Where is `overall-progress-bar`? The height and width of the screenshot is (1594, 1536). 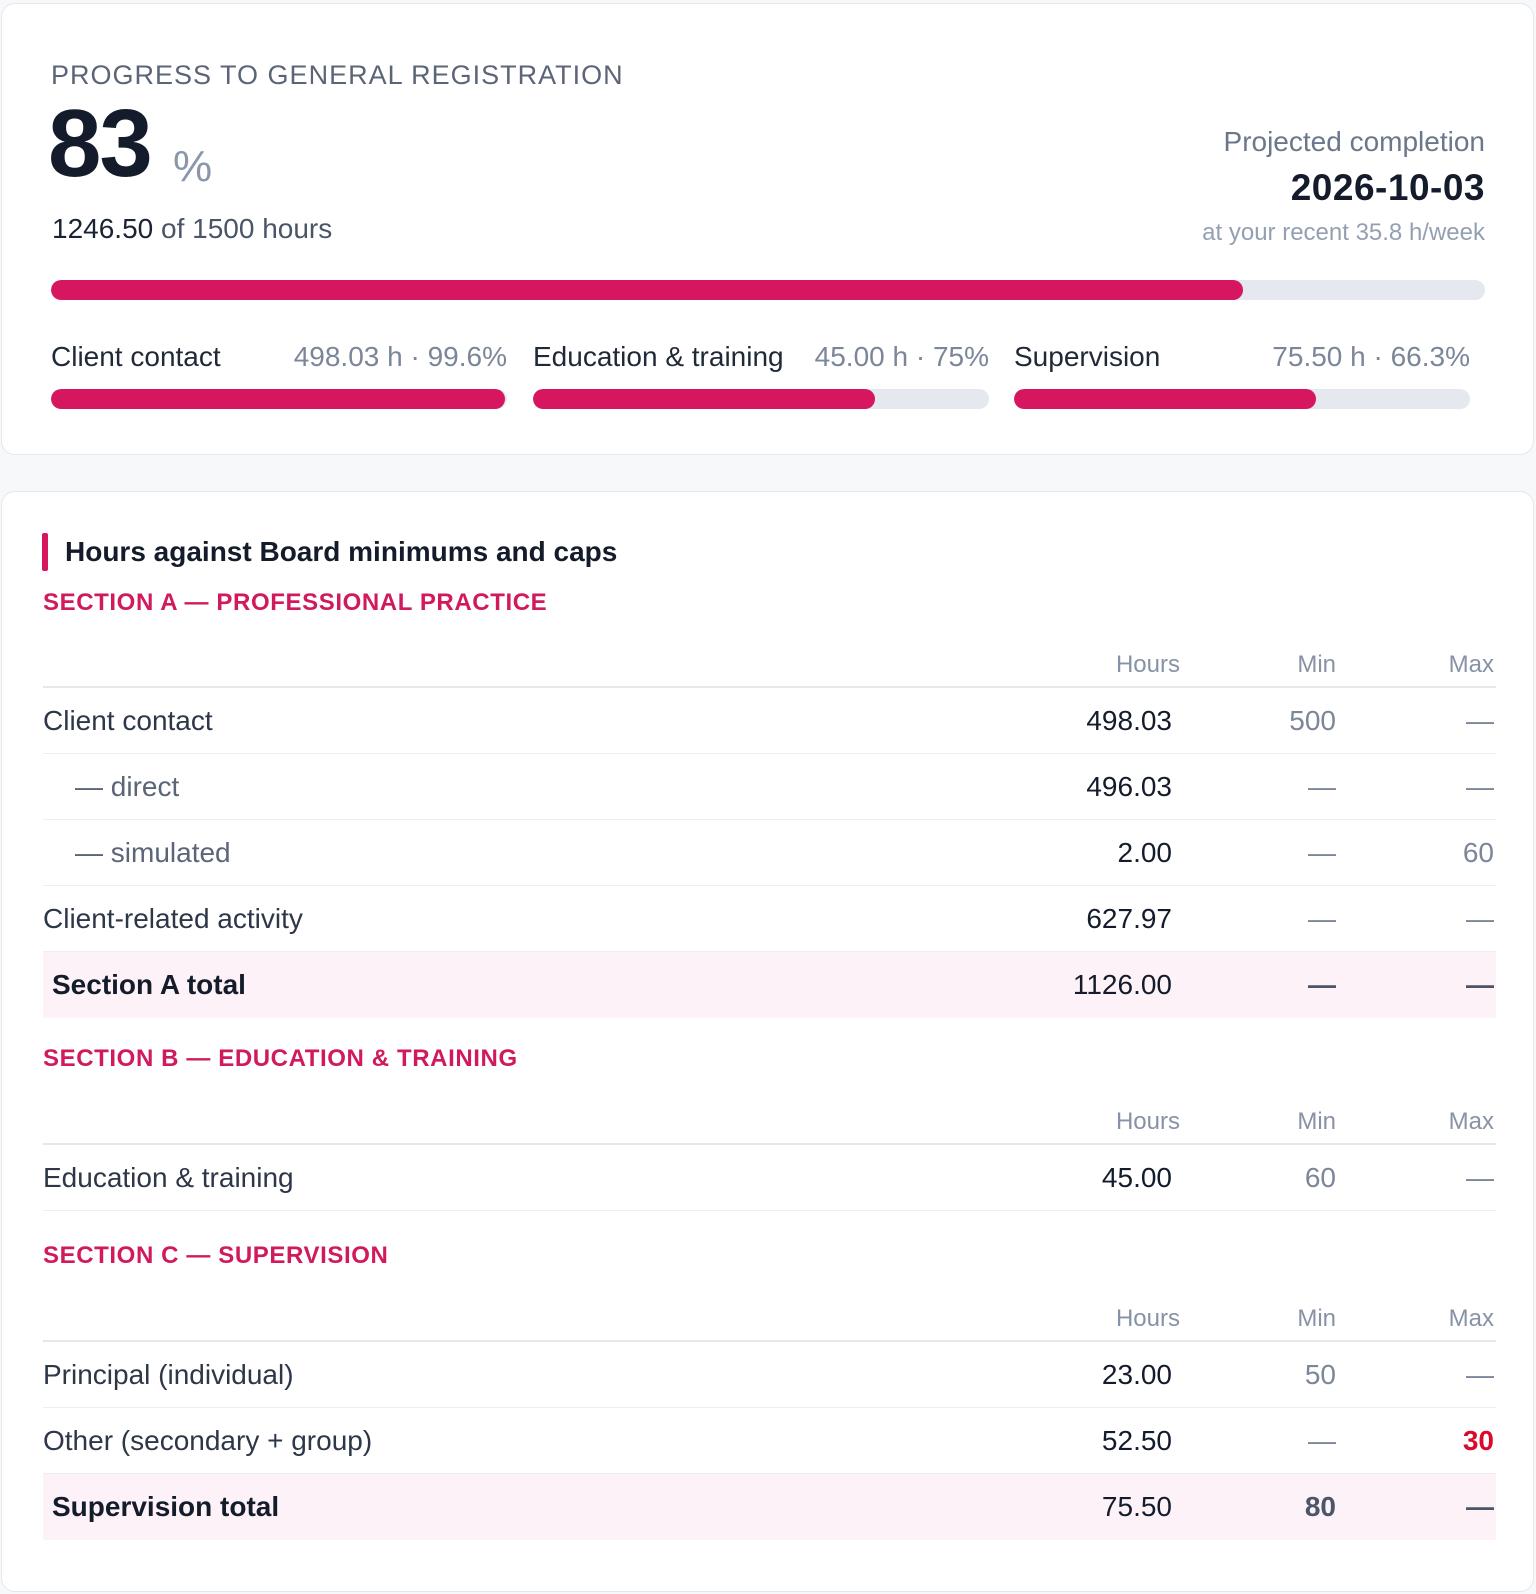 overall-progress-bar is located at coordinates (768, 290).